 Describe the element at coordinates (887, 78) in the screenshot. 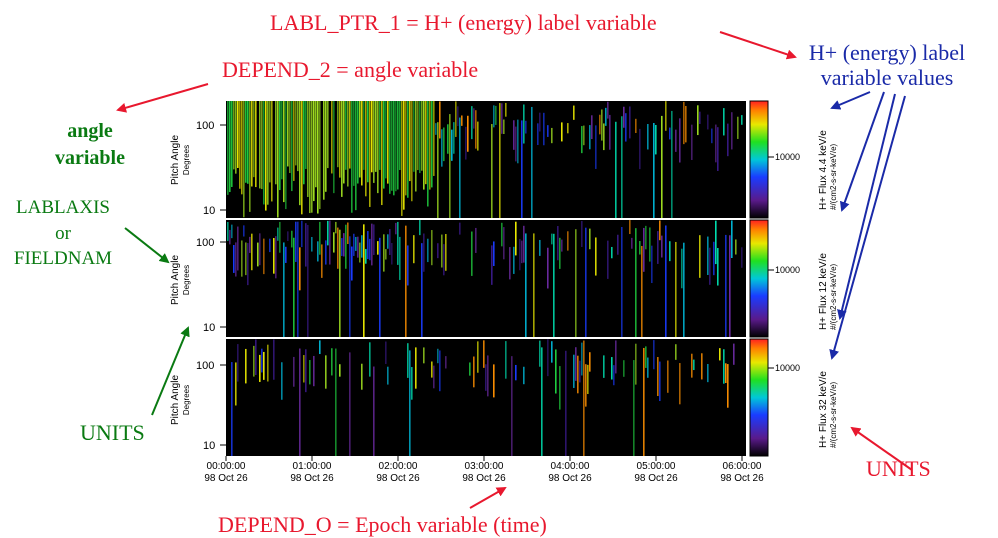

I see `label-values-line-2: variable values` at that location.